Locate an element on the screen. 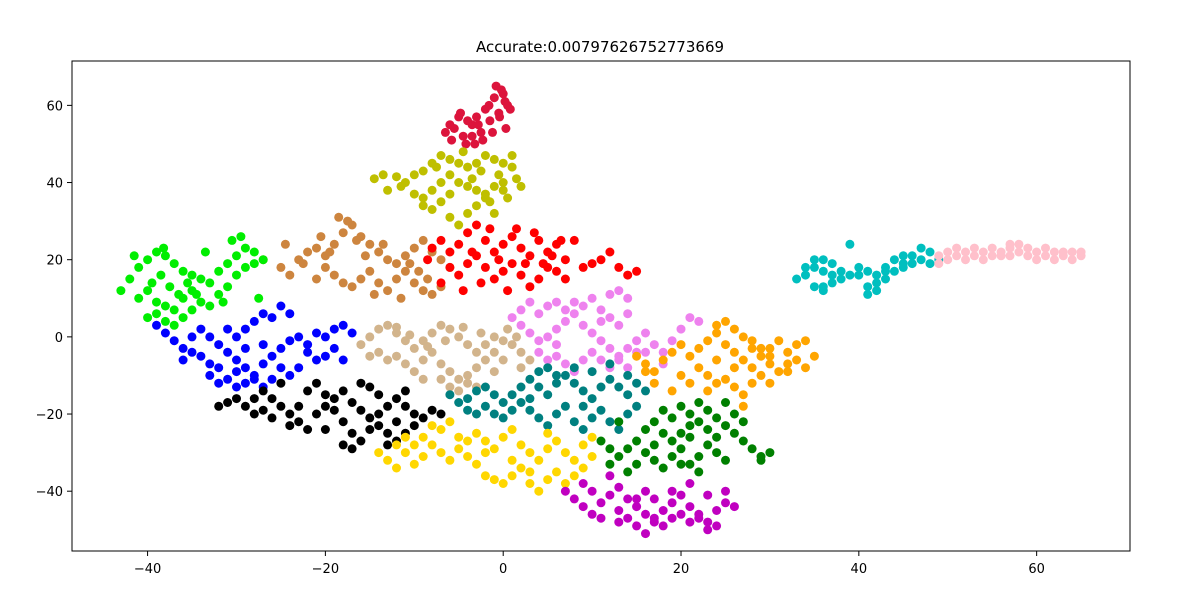  x-tick-label: 60 is located at coordinates (1036, 569).